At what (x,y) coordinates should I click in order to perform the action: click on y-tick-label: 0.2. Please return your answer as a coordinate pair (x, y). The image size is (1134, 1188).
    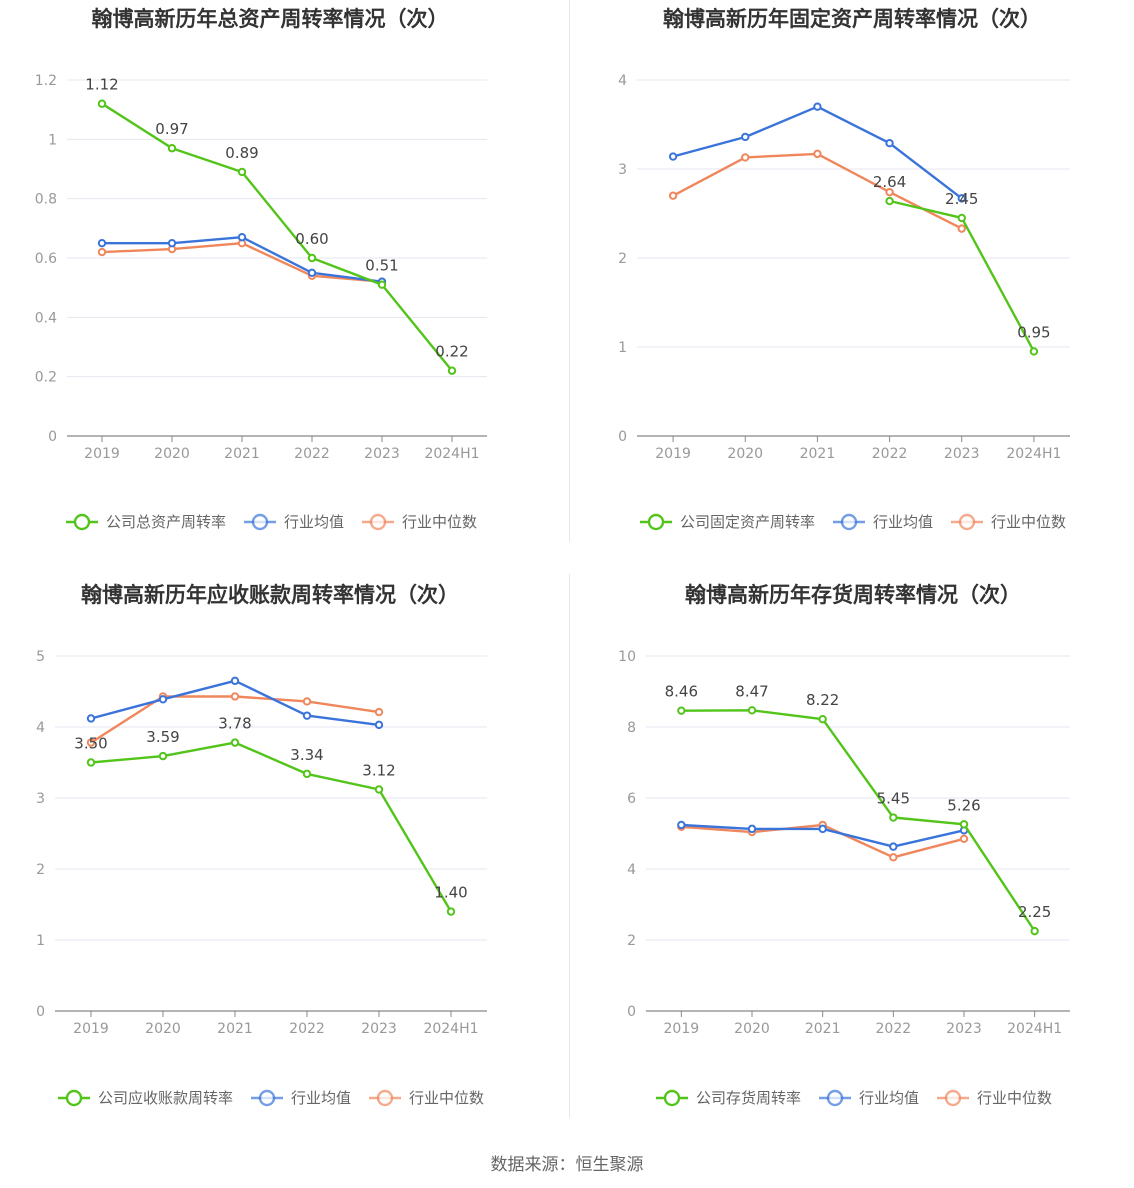
    Looking at the image, I should click on (46, 378).